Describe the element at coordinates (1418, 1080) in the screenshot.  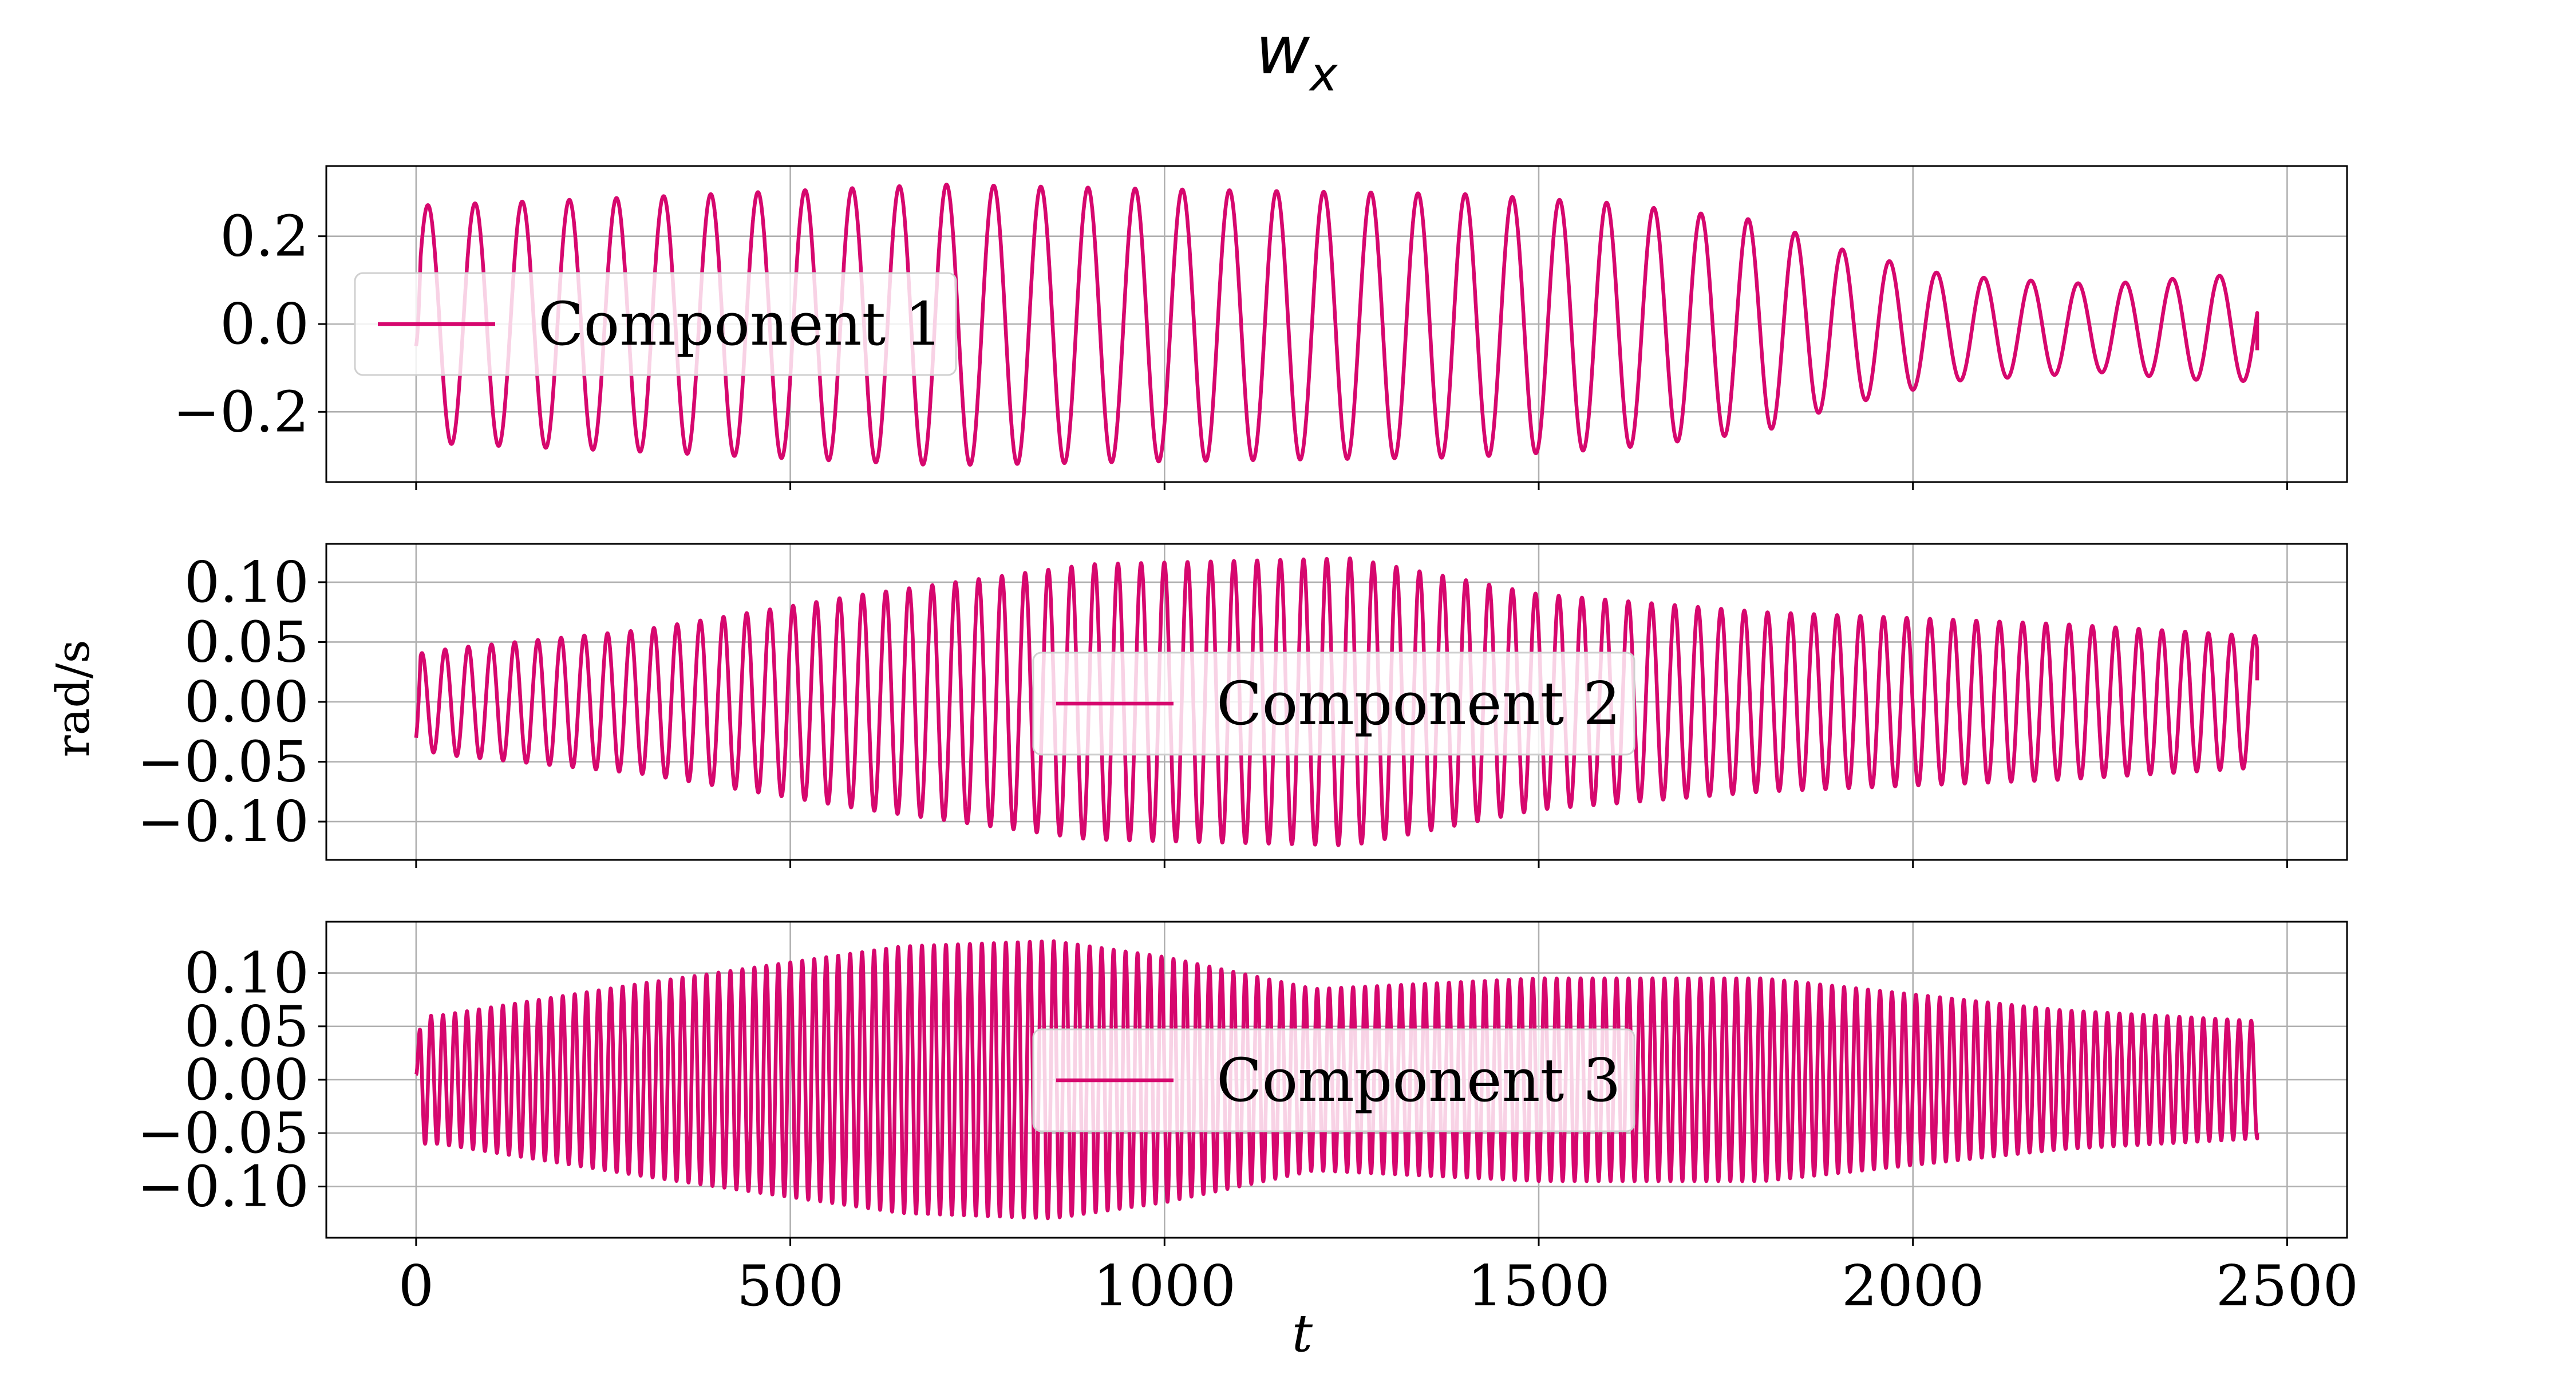
I see `legend-label: Component 3` at that location.